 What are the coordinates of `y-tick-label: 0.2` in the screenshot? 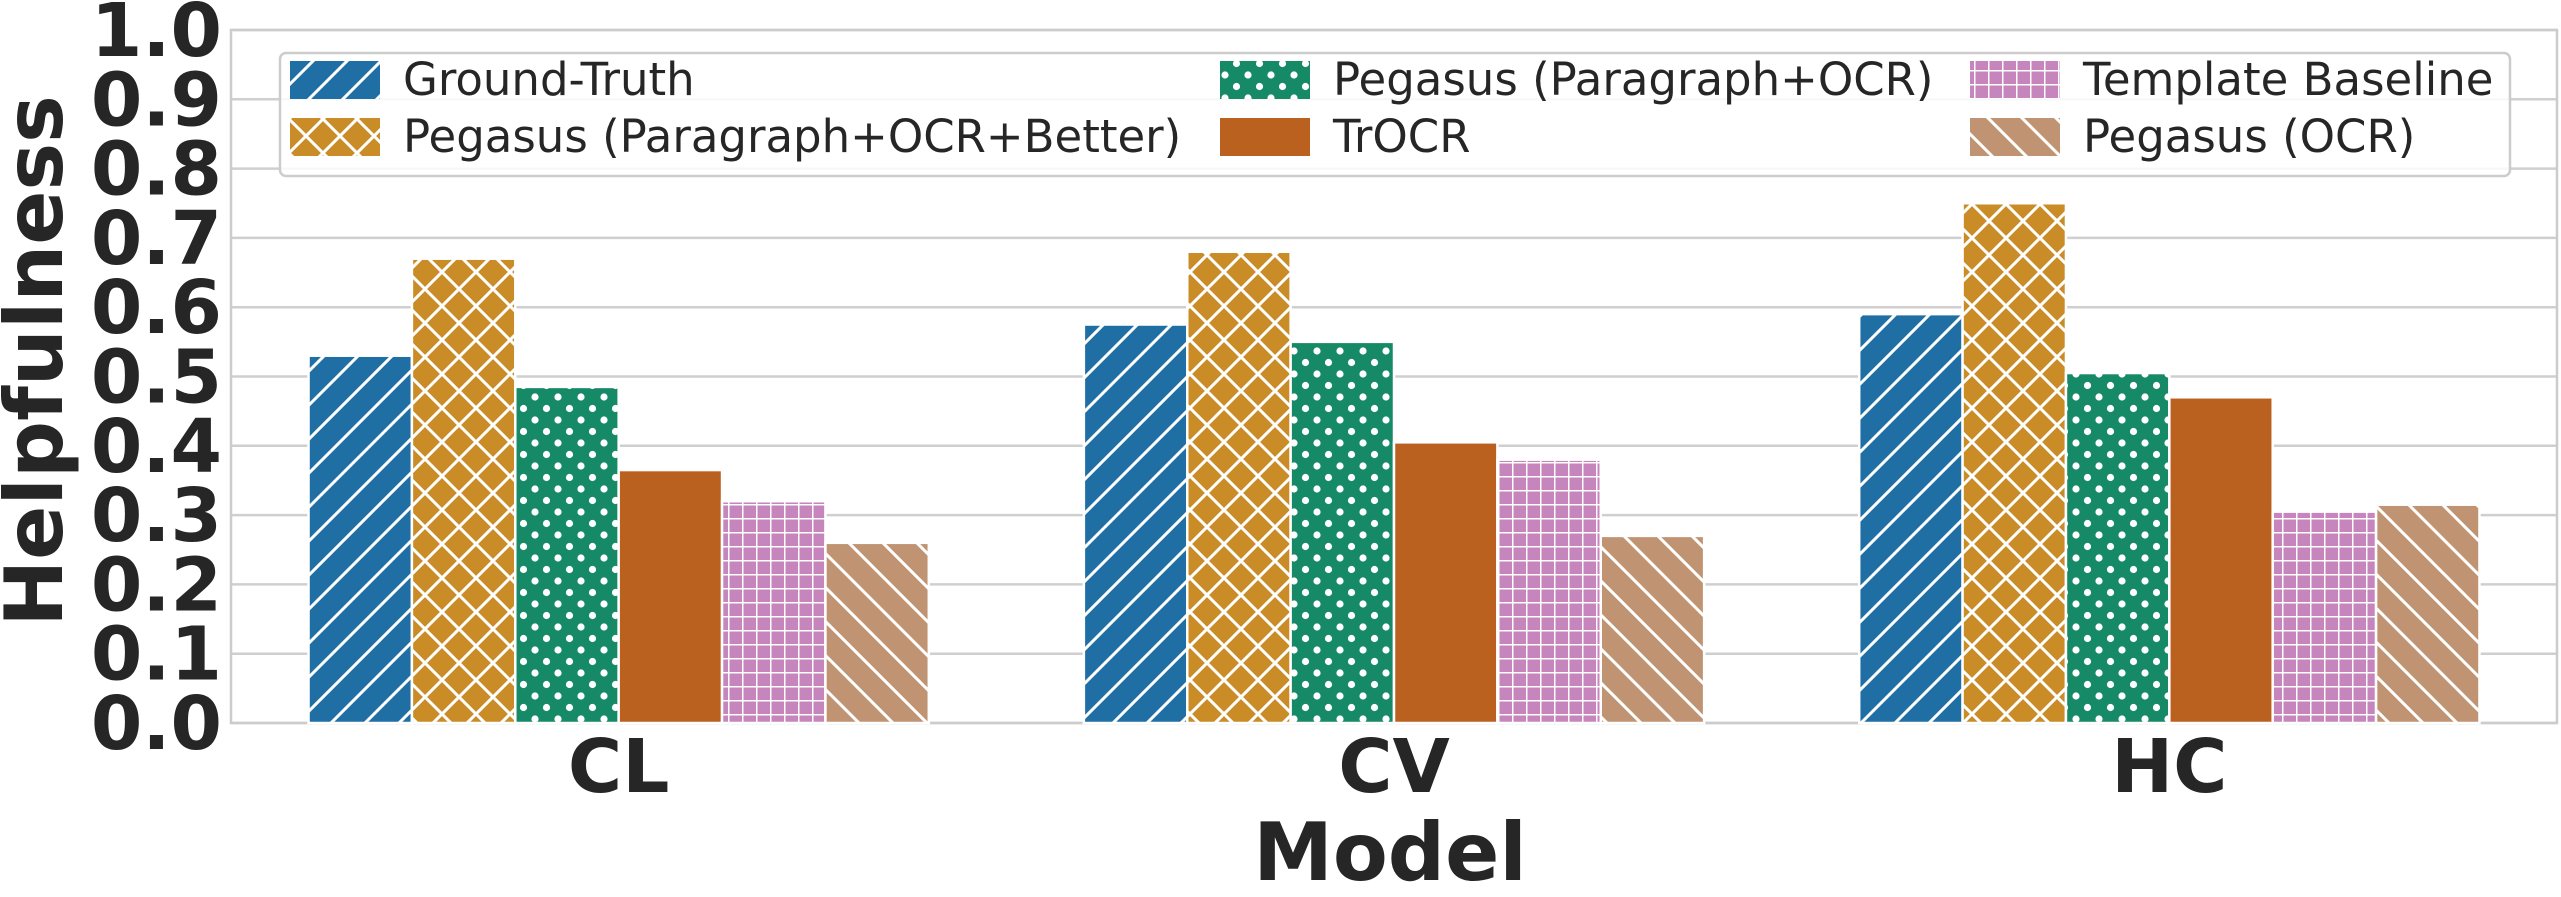 It's located at (156, 585).